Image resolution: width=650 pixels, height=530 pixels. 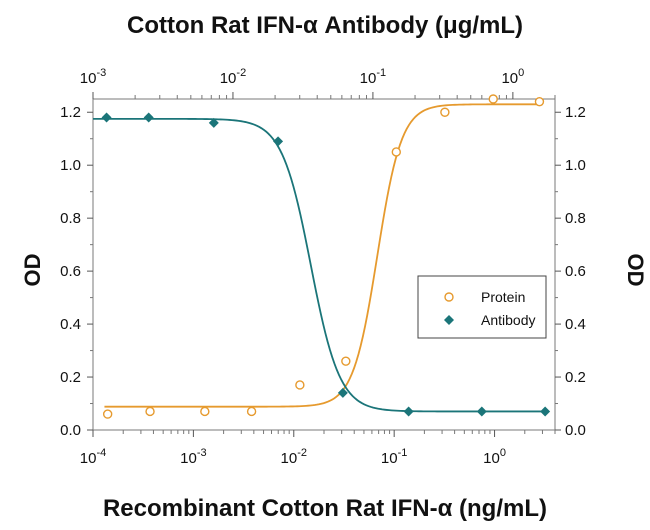 I want to click on legend-antibody-label: Antibody, so click(x=508, y=320).